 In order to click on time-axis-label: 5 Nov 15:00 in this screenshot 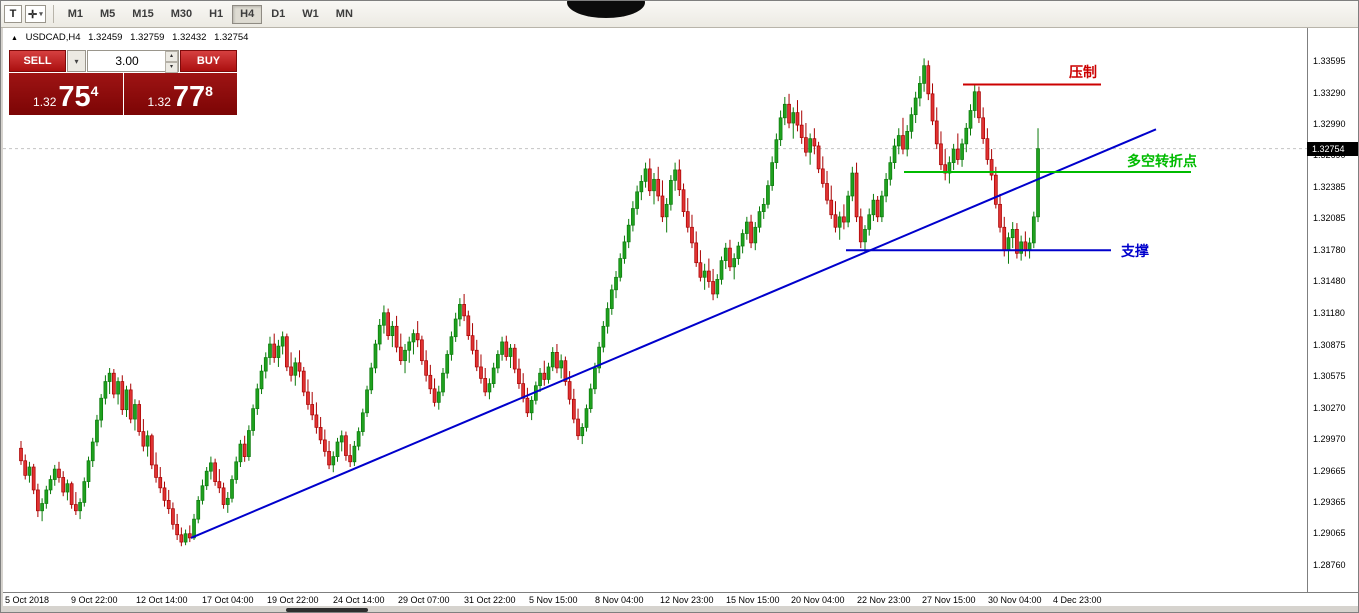, I will do `click(553, 600)`.